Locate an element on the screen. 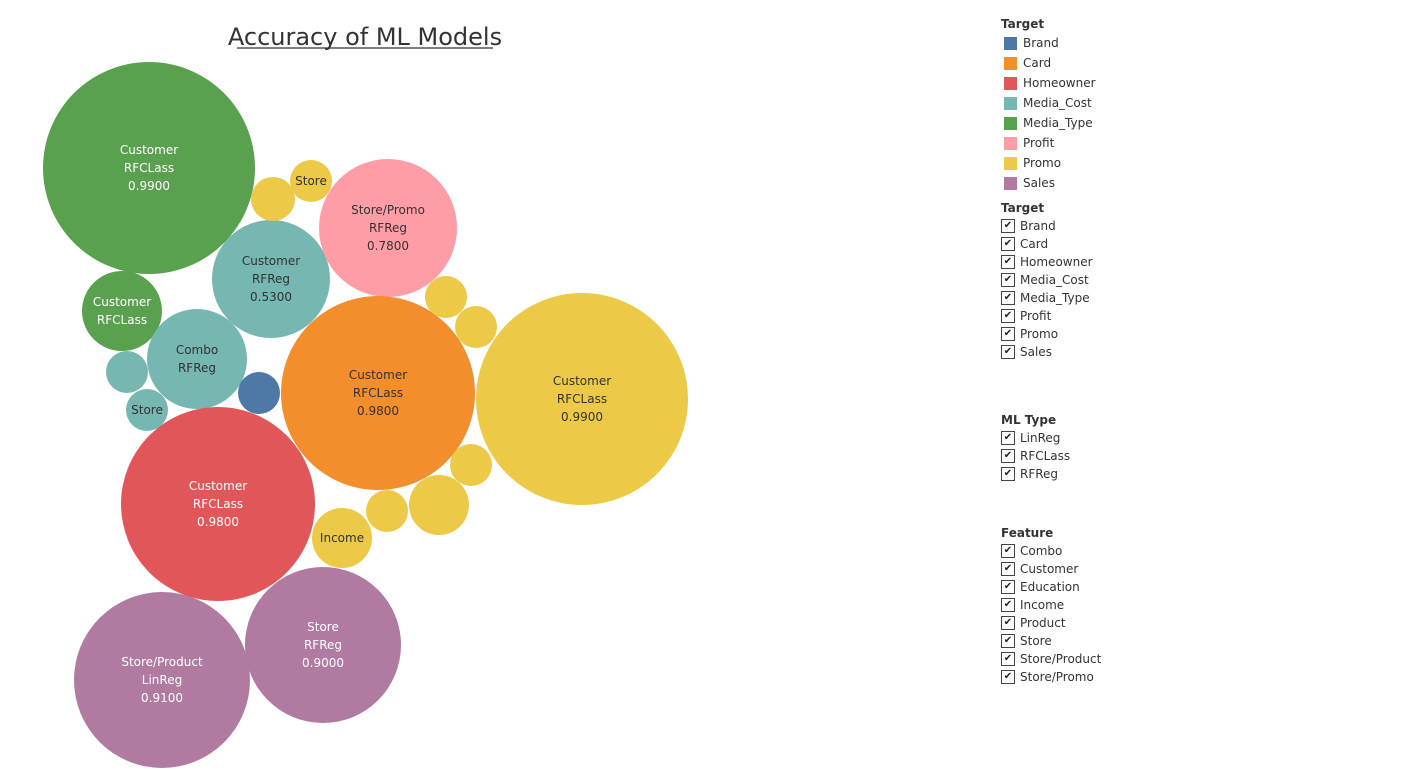 This screenshot has height=779, width=1419. bubble: Customer RFCLass is located at coordinates (122, 311).